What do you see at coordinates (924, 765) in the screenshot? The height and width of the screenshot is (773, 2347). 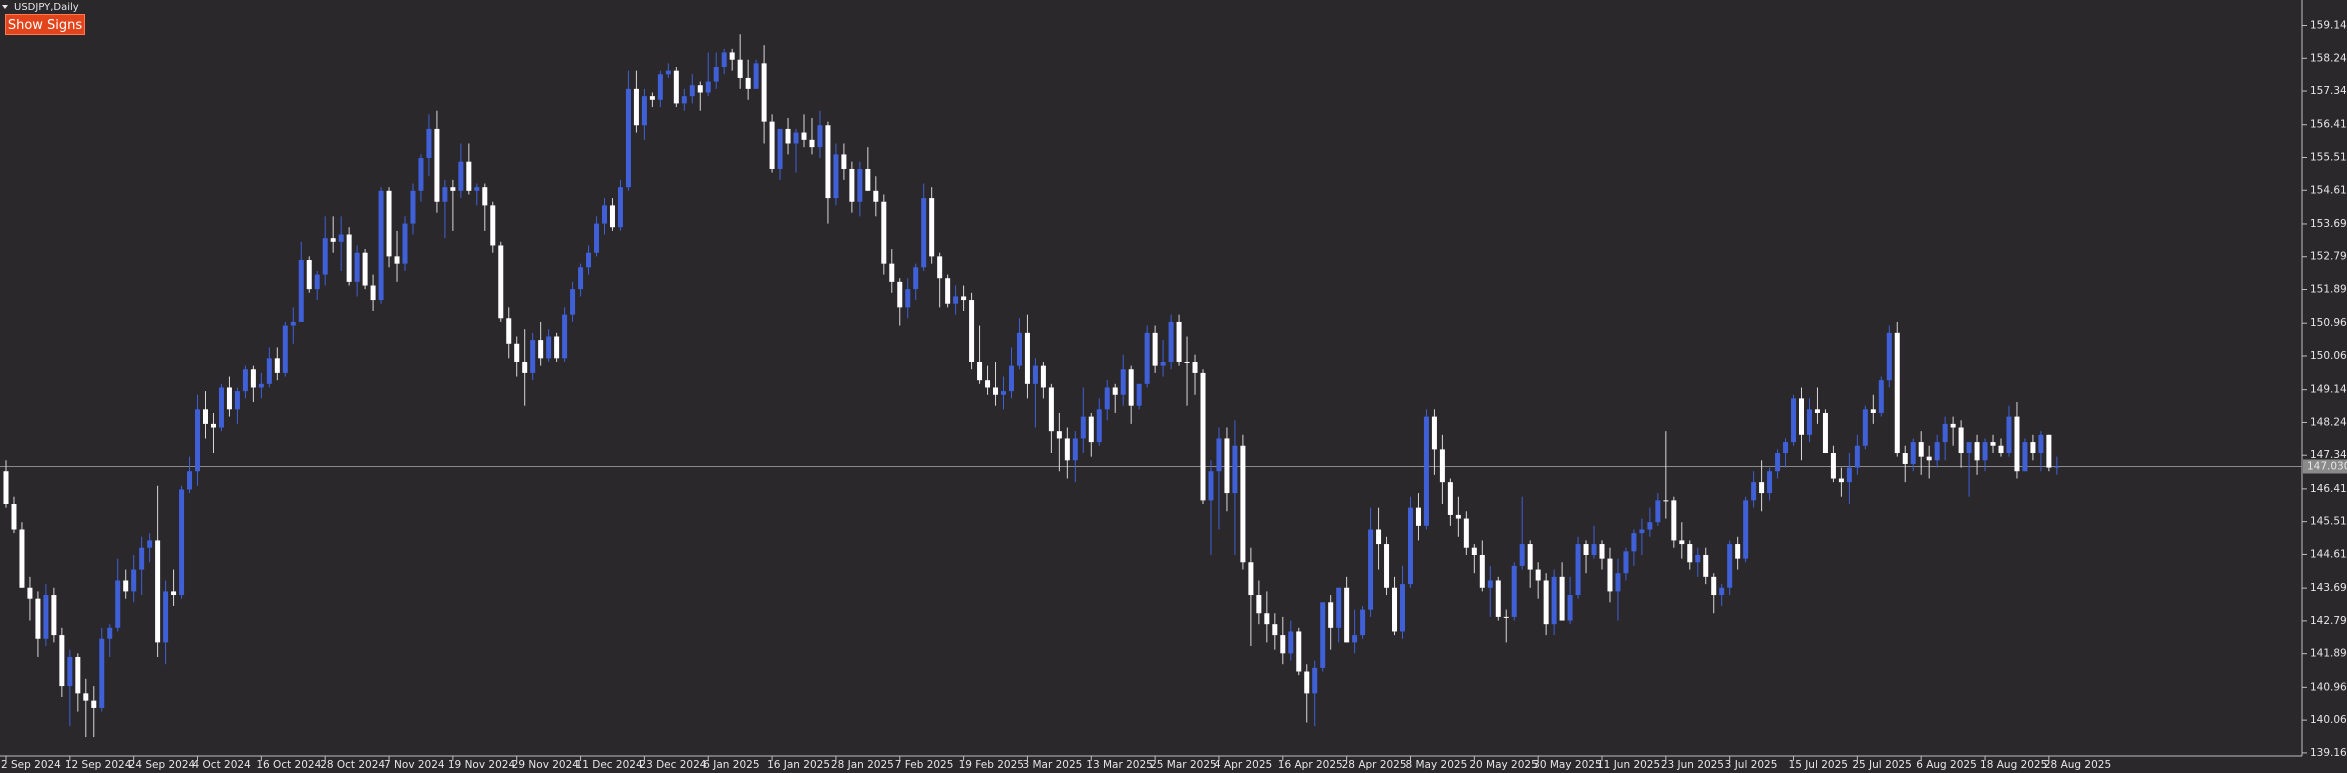 I see `x-tick-label: 7 Feb 2025` at bounding box center [924, 765].